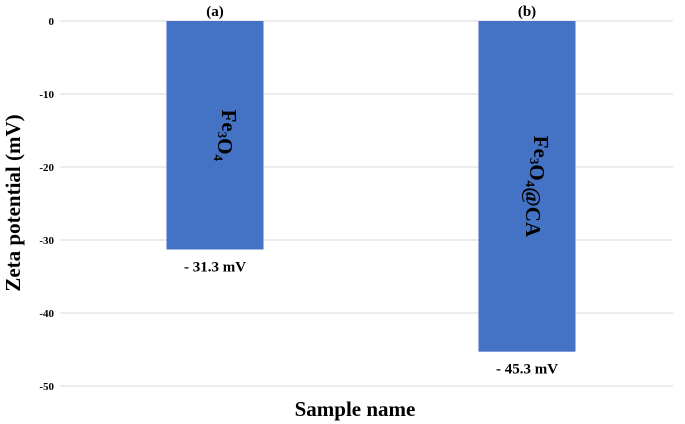 The width and height of the screenshot is (685, 424). Describe the element at coordinates (215, 12) in the screenshot. I see `panel-label: (a)` at that location.